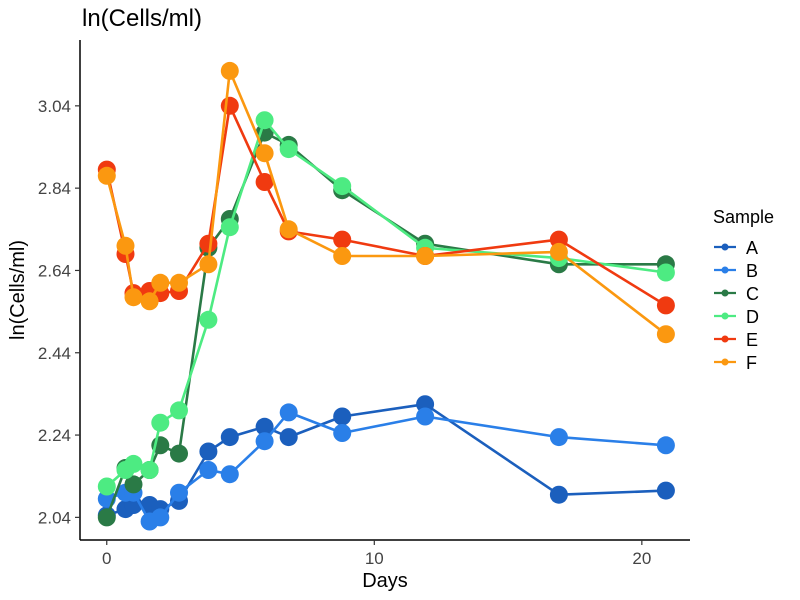  I want to click on legend-label: E, so click(752, 340).